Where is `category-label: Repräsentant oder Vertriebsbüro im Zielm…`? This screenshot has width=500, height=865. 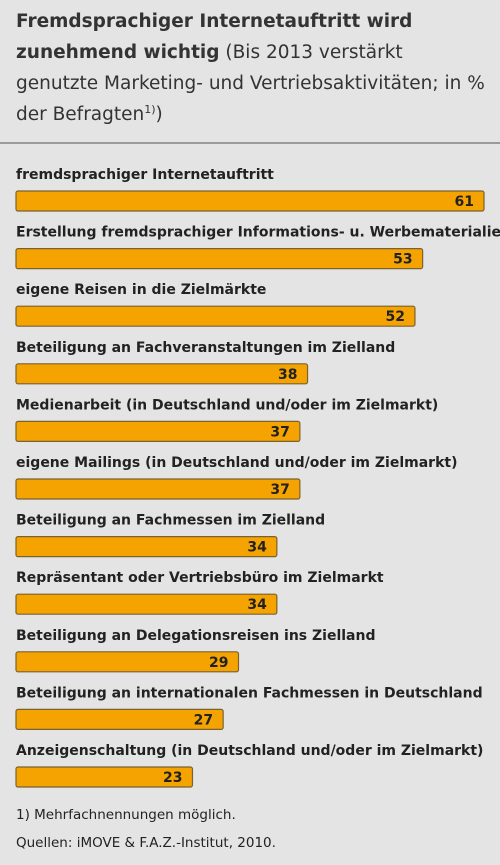 category-label: Repräsentant oder Vertriebsbüro im Zielm… is located at coordinates (200, 578).